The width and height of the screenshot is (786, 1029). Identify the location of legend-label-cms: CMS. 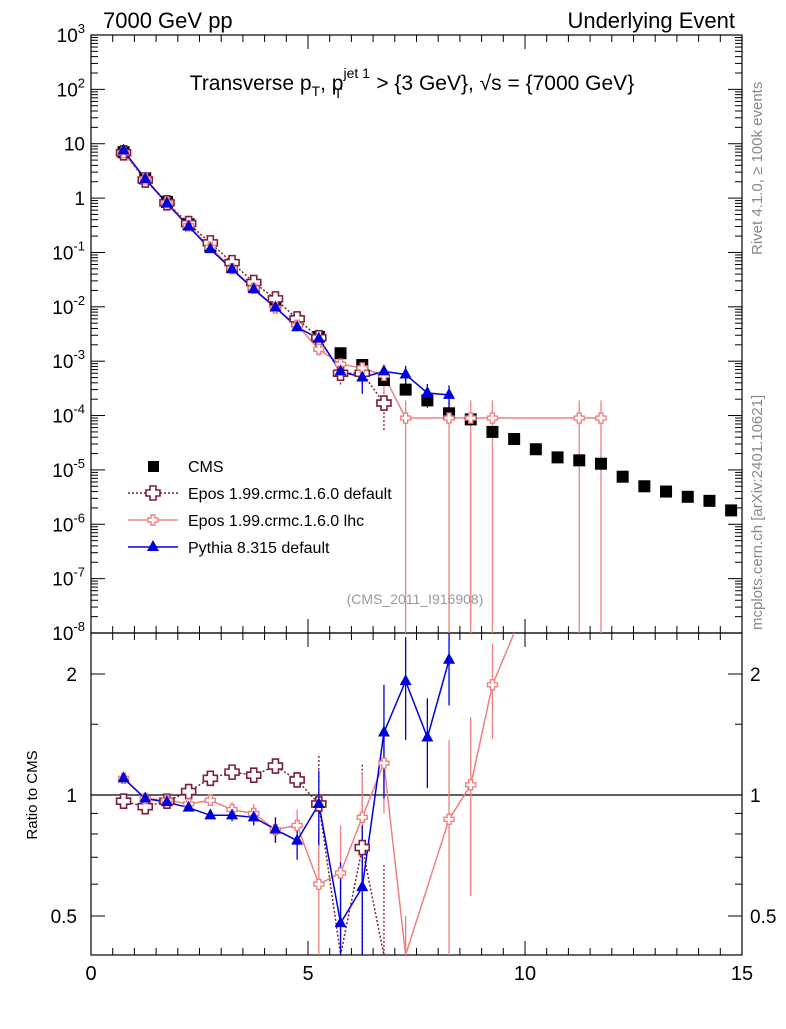
(206, 467).